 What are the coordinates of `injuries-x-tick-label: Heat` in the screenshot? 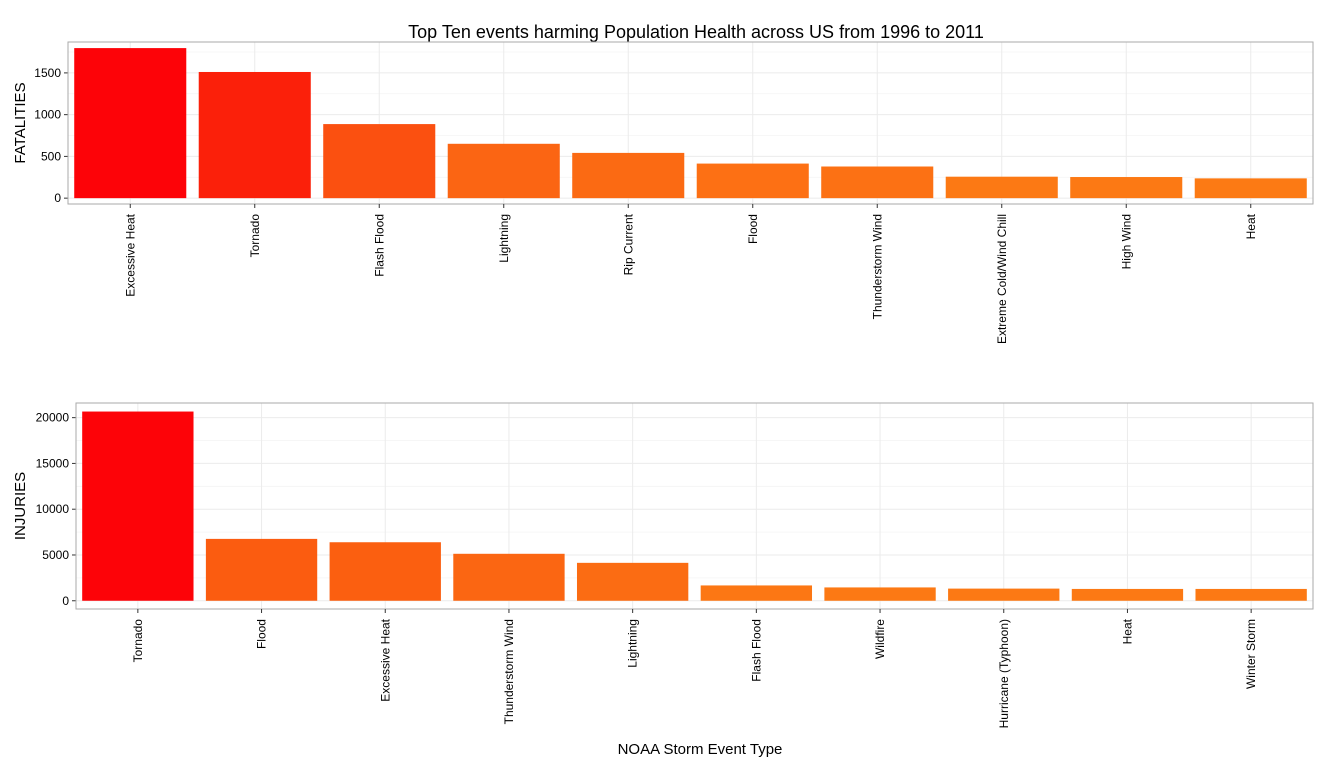 It's located at (1127, 631).